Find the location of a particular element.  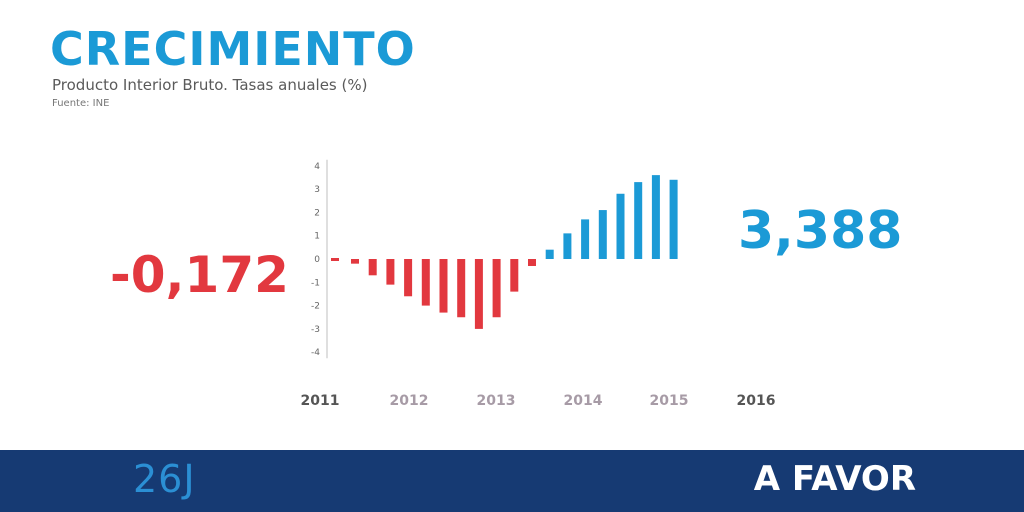

start-value-label: -0,172 is located at coordinates (199, 275).